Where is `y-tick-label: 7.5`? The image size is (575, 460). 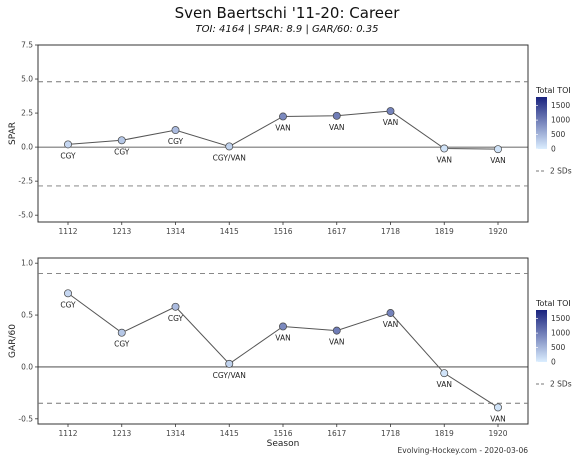
y-tick-label: 7.5 is located at coordinates (27, 45).